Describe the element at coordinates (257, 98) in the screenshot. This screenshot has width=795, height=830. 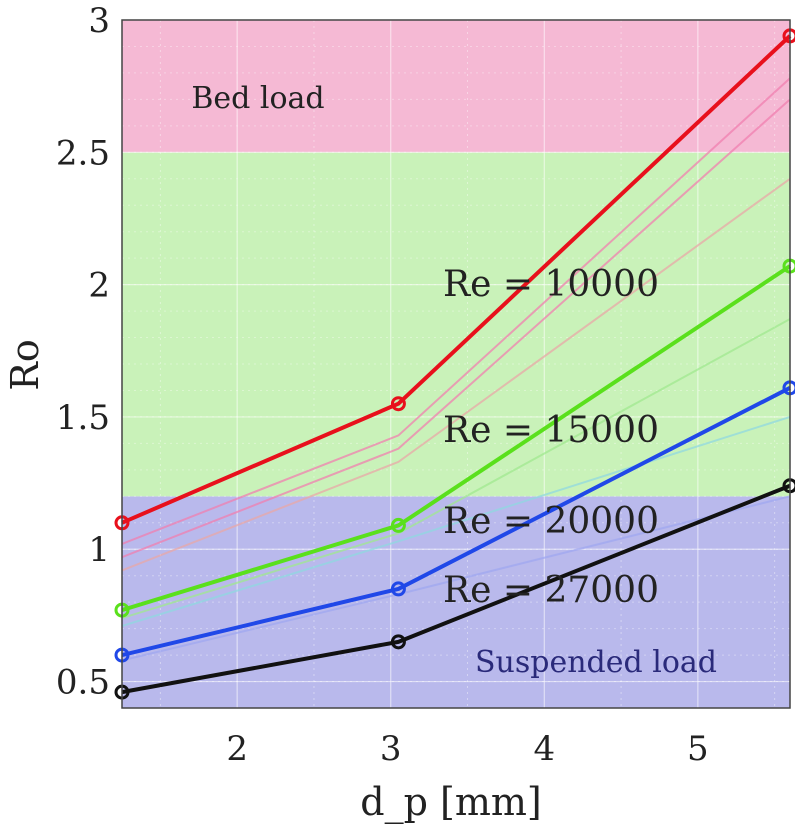
I see `region-label-2: Bed load` at that location.